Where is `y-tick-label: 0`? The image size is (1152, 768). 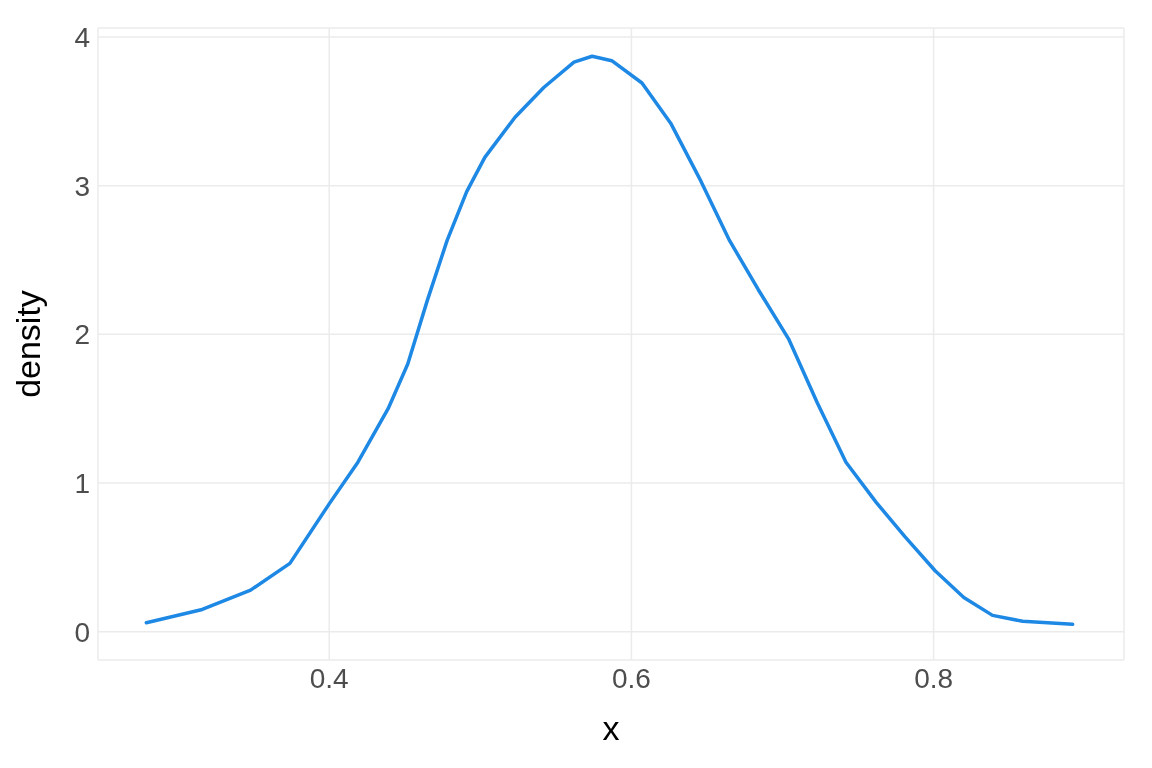
y-tick-label: 0 is located at coordinates (82, 632).